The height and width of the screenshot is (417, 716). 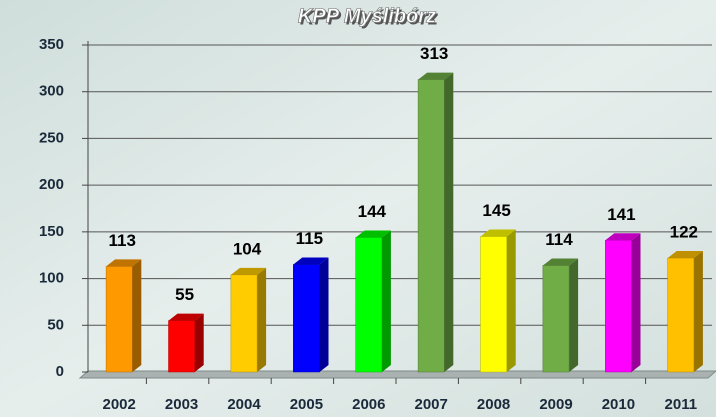 I want to click on data-label: 141, so click(x=621, y=214).